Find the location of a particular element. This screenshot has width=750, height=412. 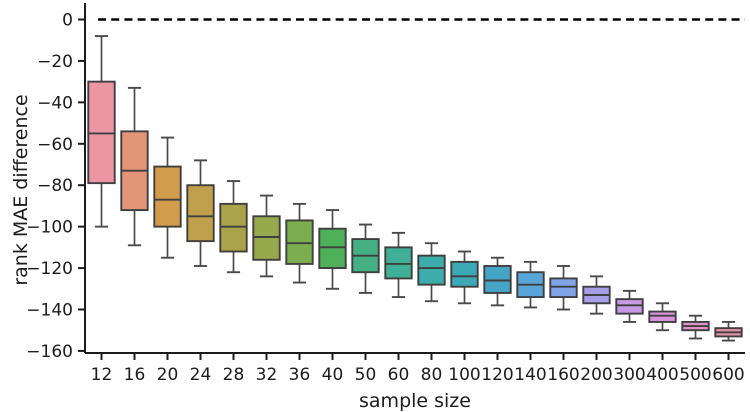

x-tick-label: 12 is located at coordinates (102, 375).